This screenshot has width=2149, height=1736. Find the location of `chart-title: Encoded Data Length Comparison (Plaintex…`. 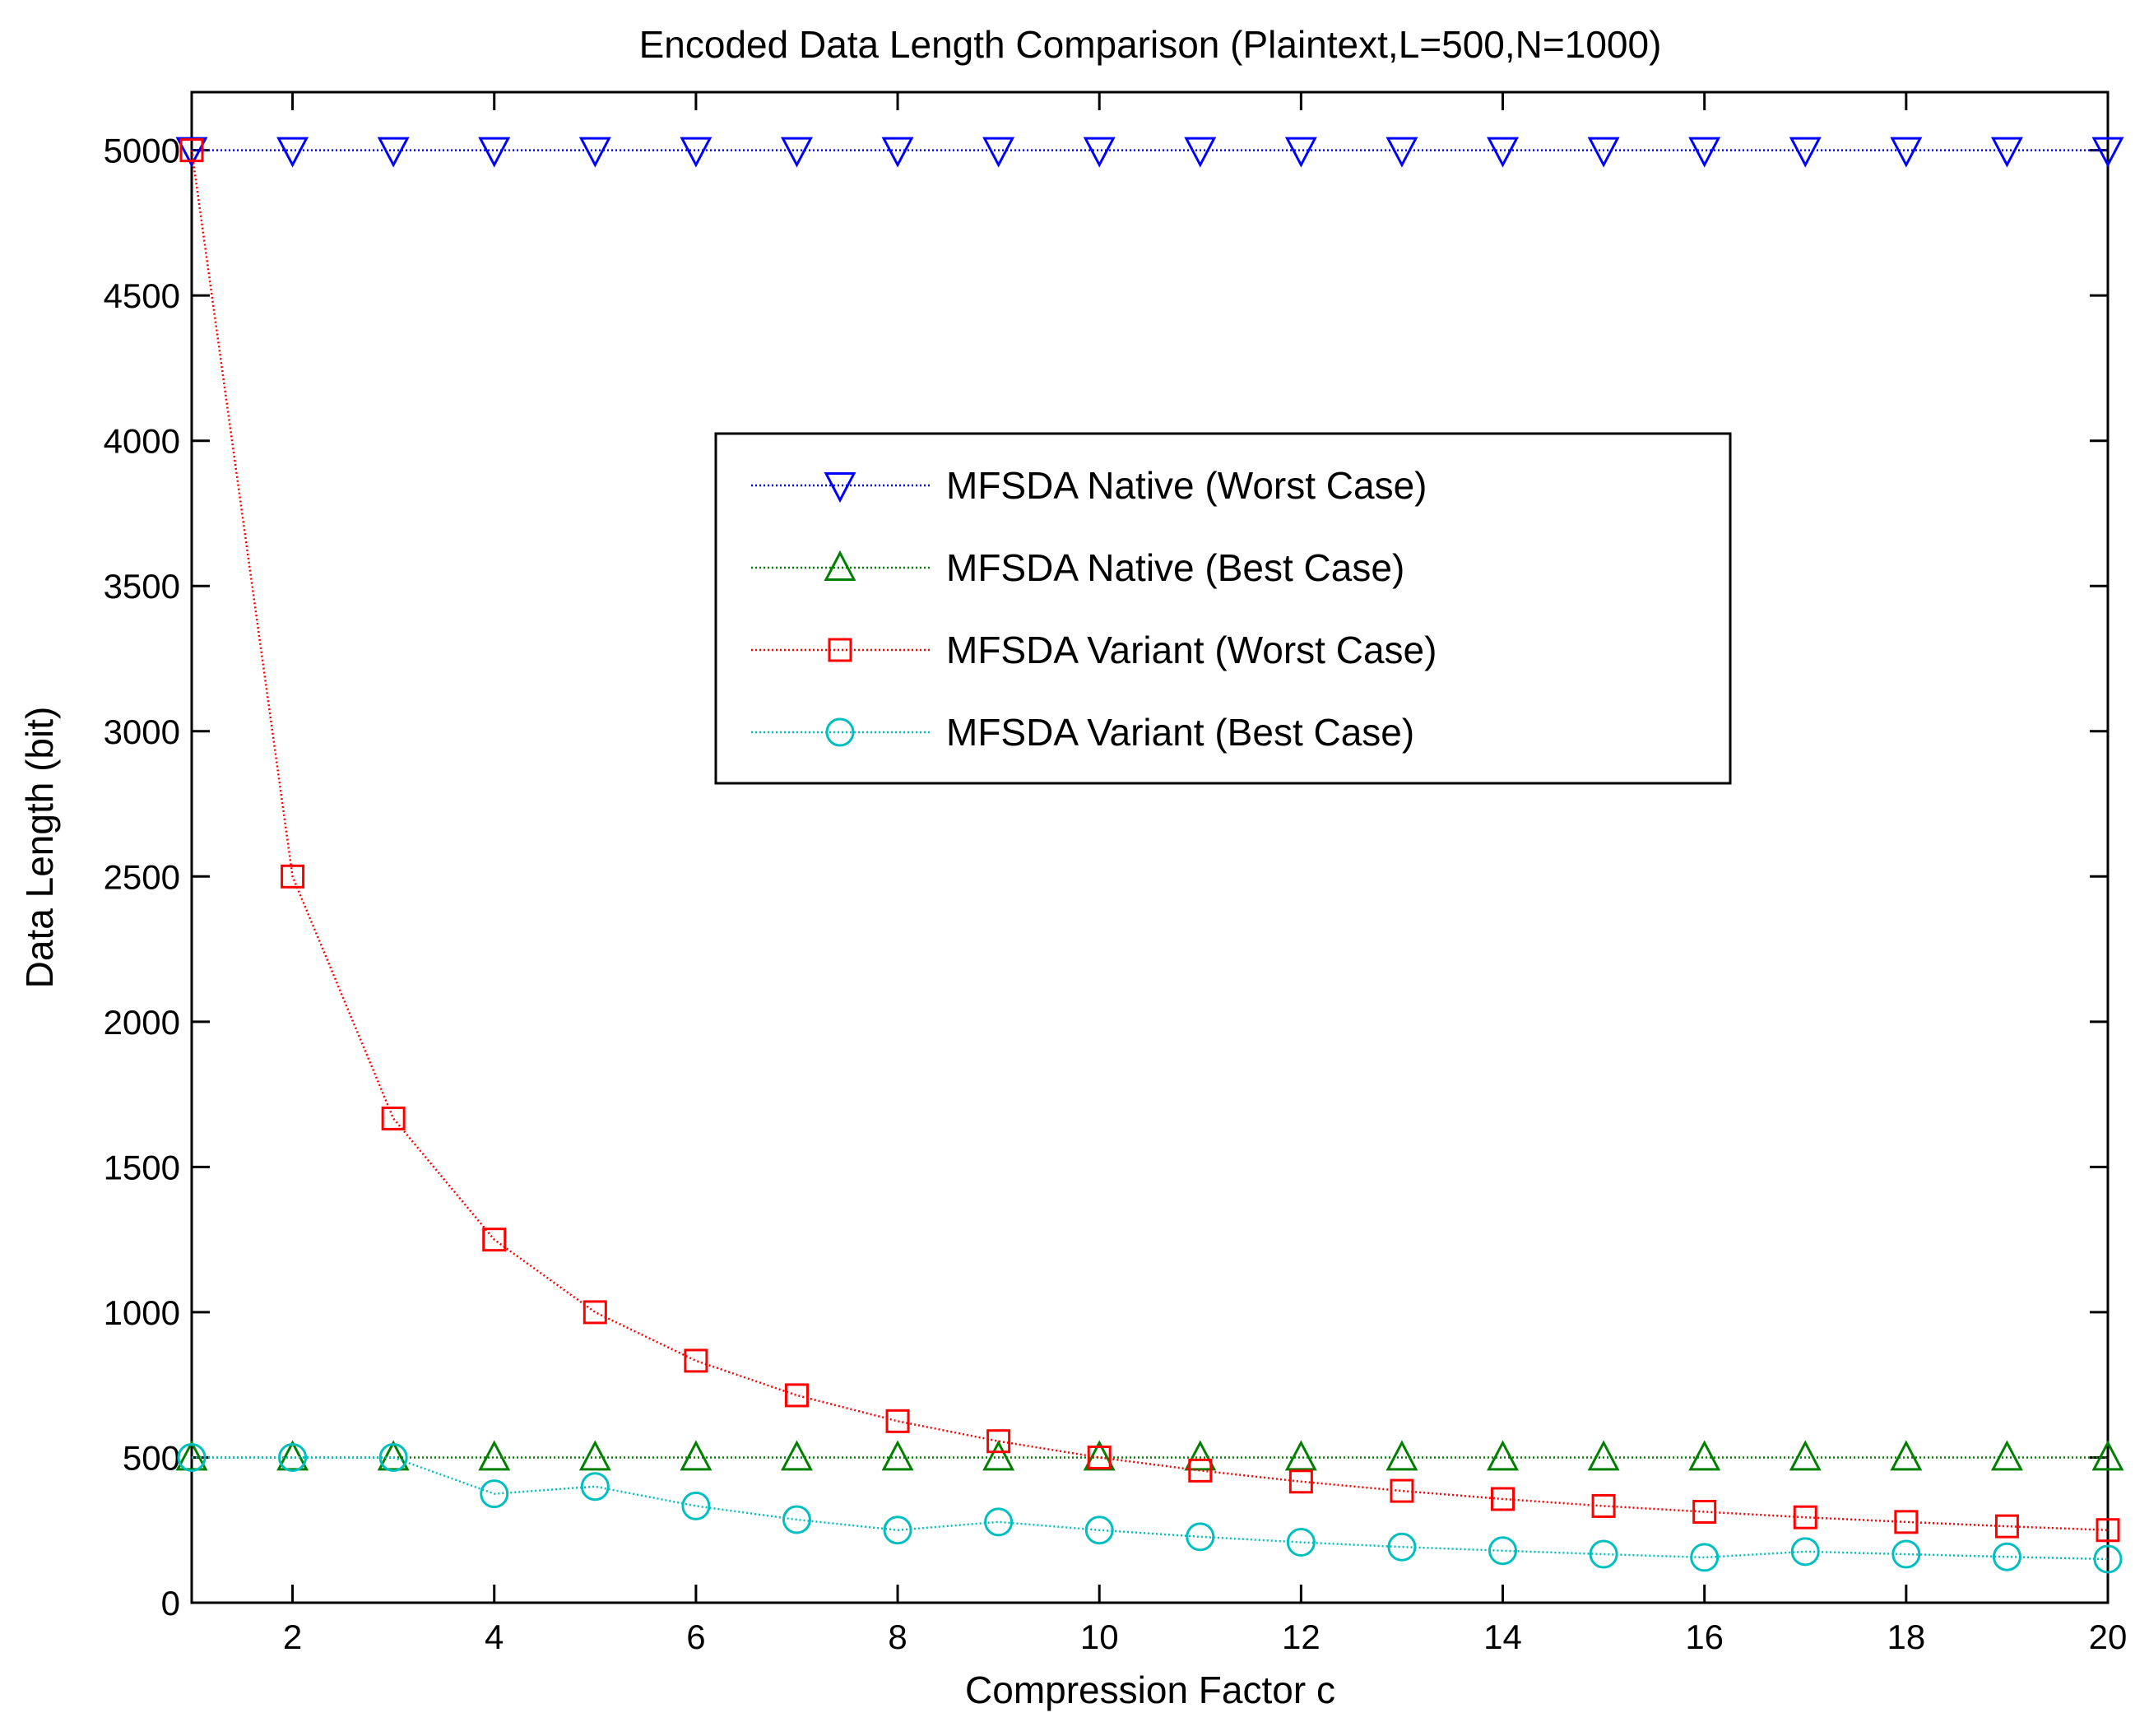

chart-title: Encoded Data Length Comparison (Plaintex… is located at coordinates (1150, 44).